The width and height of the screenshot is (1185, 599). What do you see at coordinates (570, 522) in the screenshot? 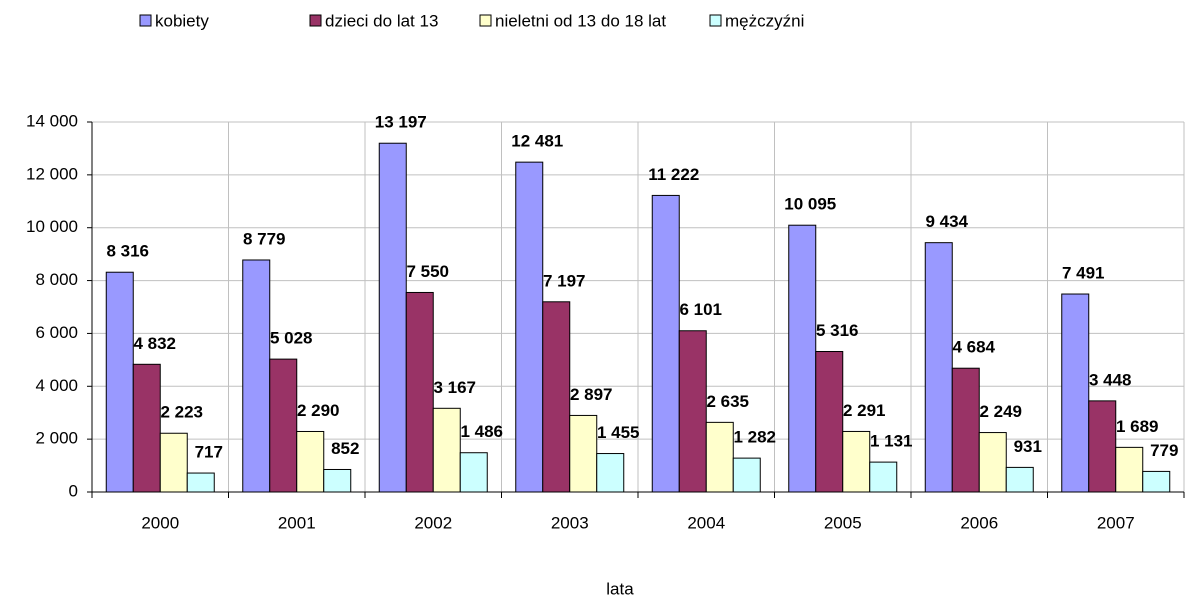
I see `x-tick-label: 2003` at bounding box center [570, 522].